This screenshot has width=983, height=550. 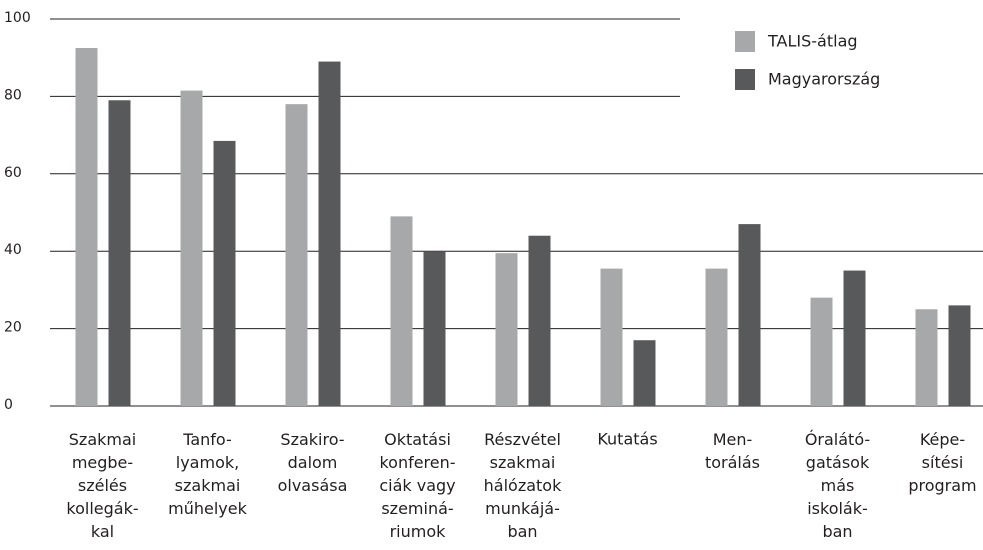 I want to click on legend-background, so click(x=831, y=58).